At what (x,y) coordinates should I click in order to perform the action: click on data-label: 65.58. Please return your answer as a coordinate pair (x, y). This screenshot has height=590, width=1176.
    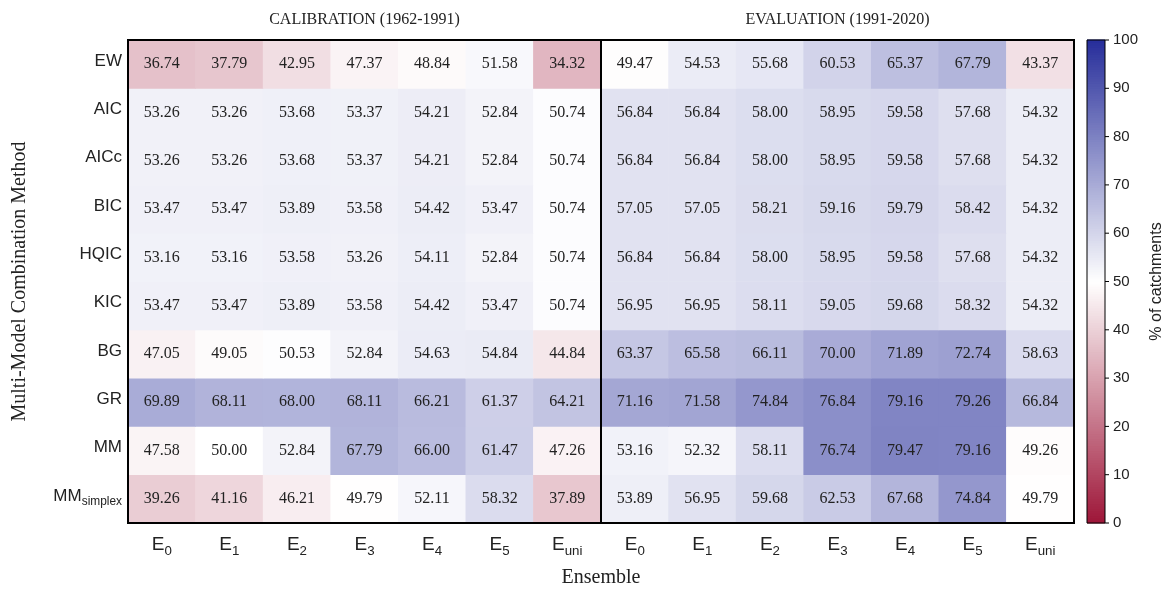
    Looking at the image, I should click on (702, 353).